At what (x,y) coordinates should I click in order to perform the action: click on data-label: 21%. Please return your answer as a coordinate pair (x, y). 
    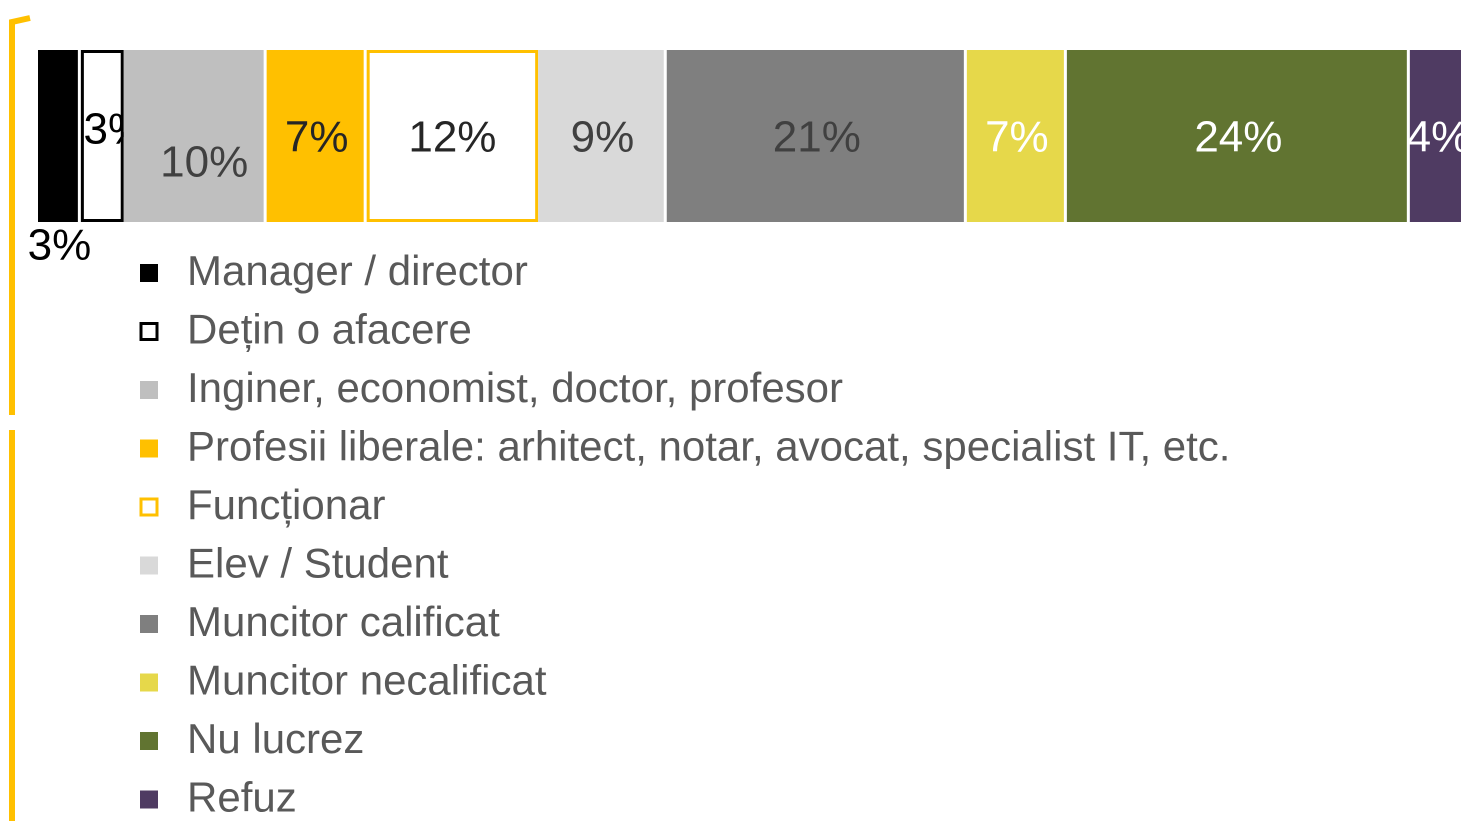
    Looking at the image, I should click on (817, 137).